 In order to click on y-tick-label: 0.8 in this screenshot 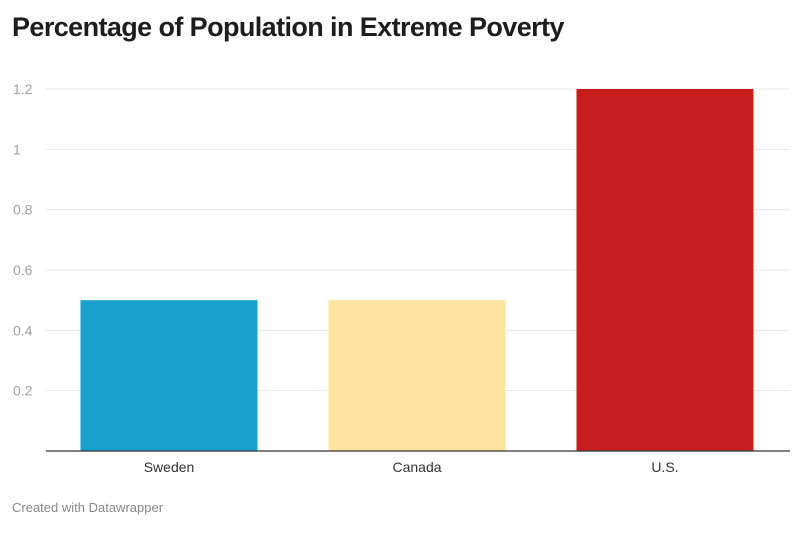, I will do `click(23, 210)`.